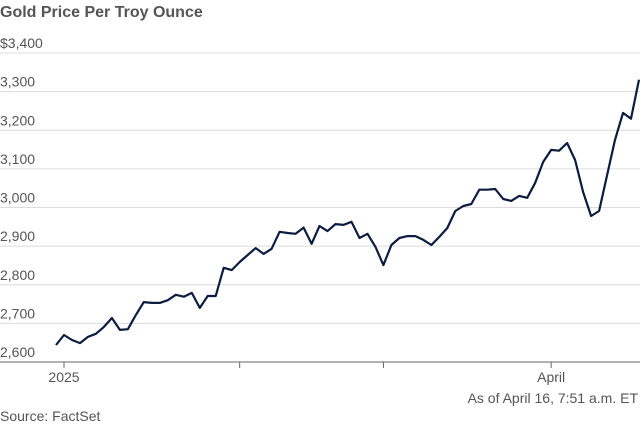 This screenshot has width=640, height=425. I want to click on y-tick-label: 2,600, so click(17, 352).